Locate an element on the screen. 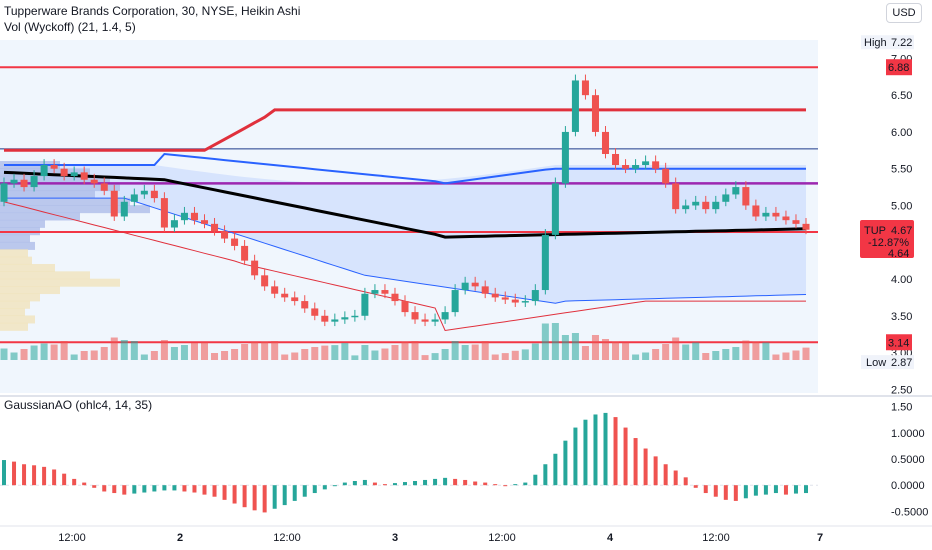 The height and width of the screenshot is (550, 932). volume-indicator-label: Vol (Wyckoff) (21, 1.4, 5) is located at coordinates (70, 27).